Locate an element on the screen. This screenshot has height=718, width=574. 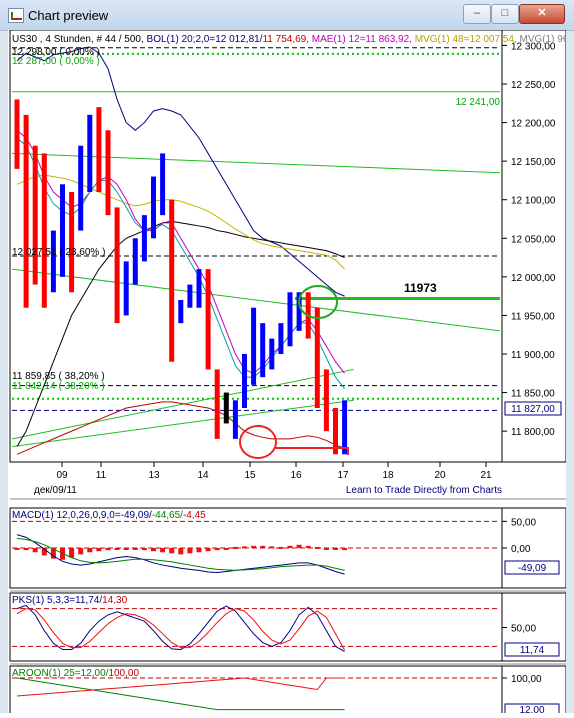
header-mvg96: MVG(1) 96=11 97 is located at coordinates (543, 39).